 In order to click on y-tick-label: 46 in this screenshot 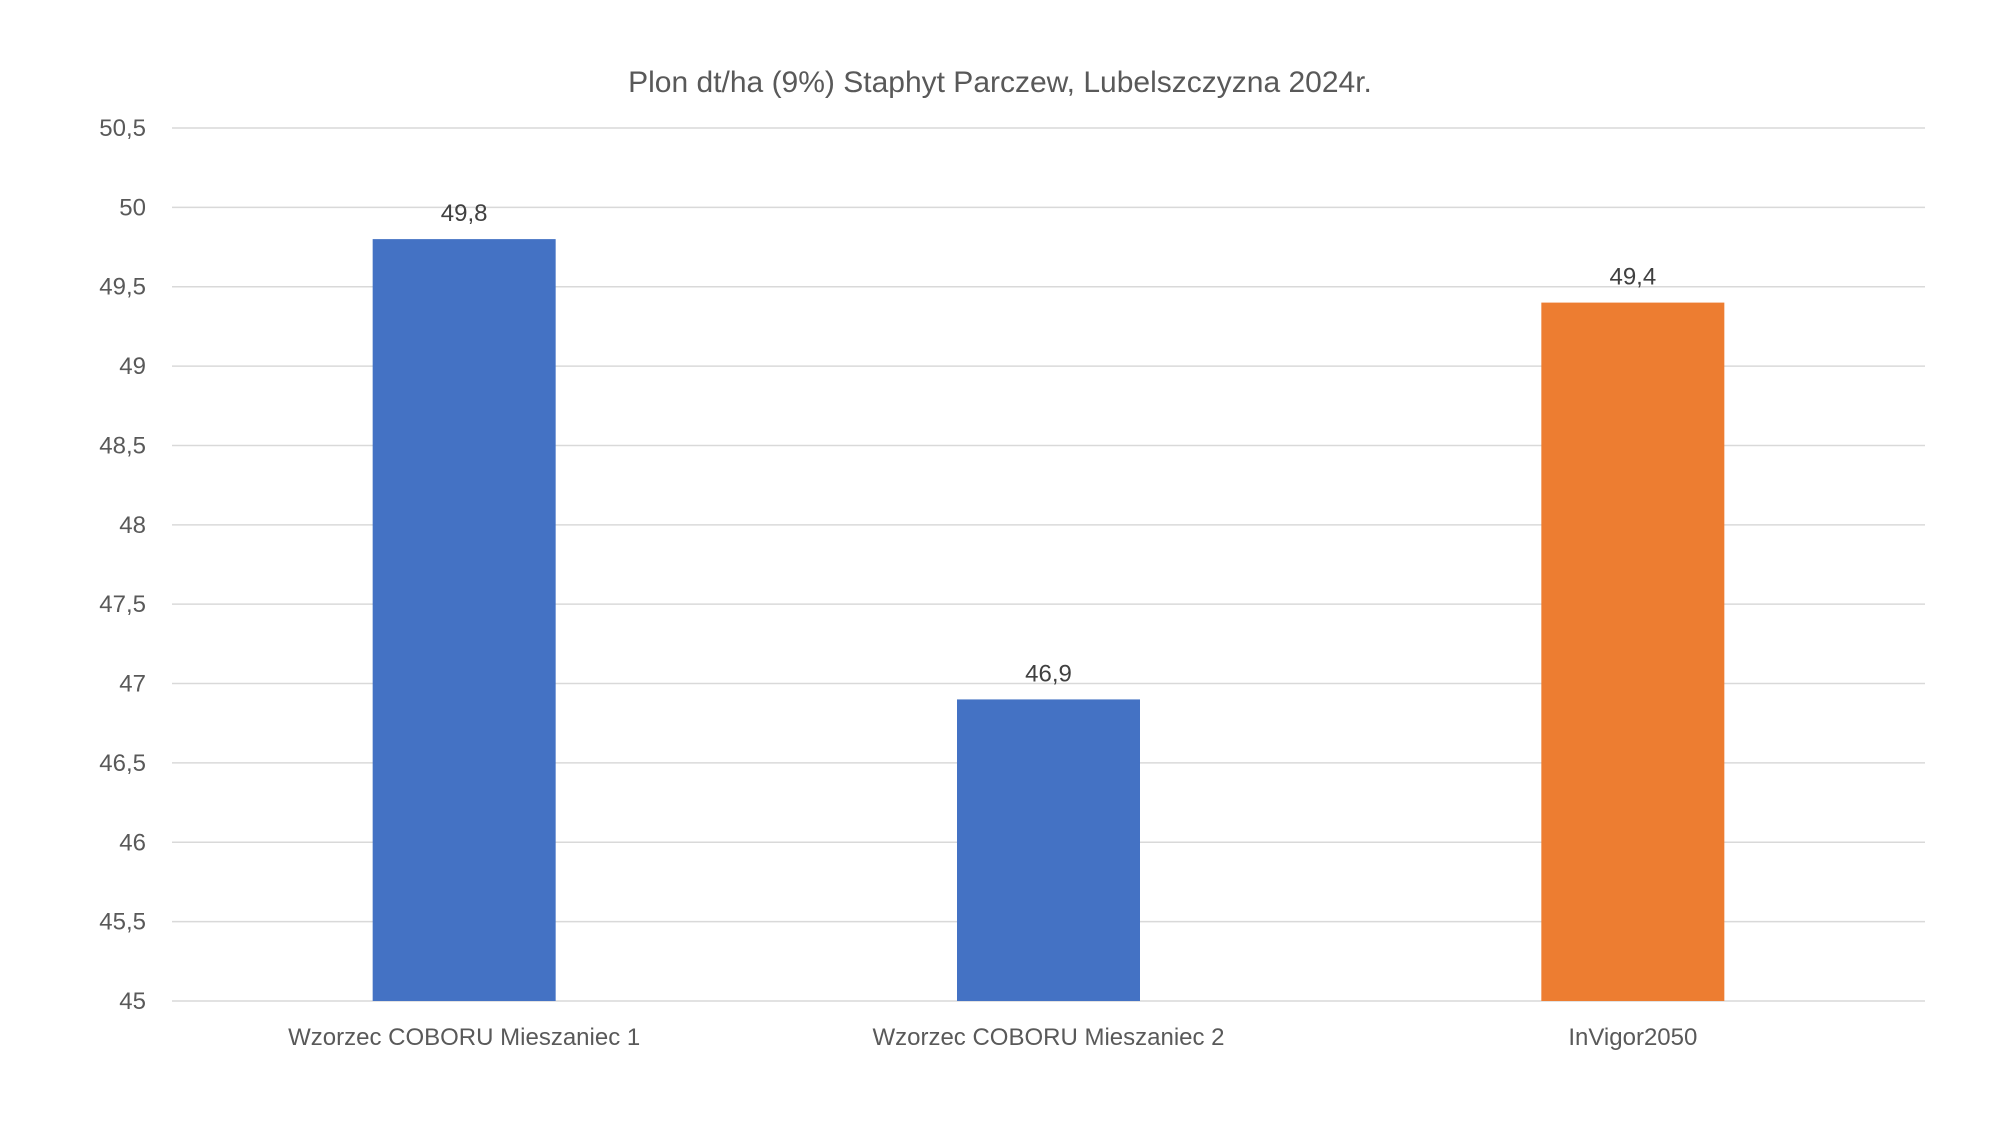, I will do `click(132, 842)`.